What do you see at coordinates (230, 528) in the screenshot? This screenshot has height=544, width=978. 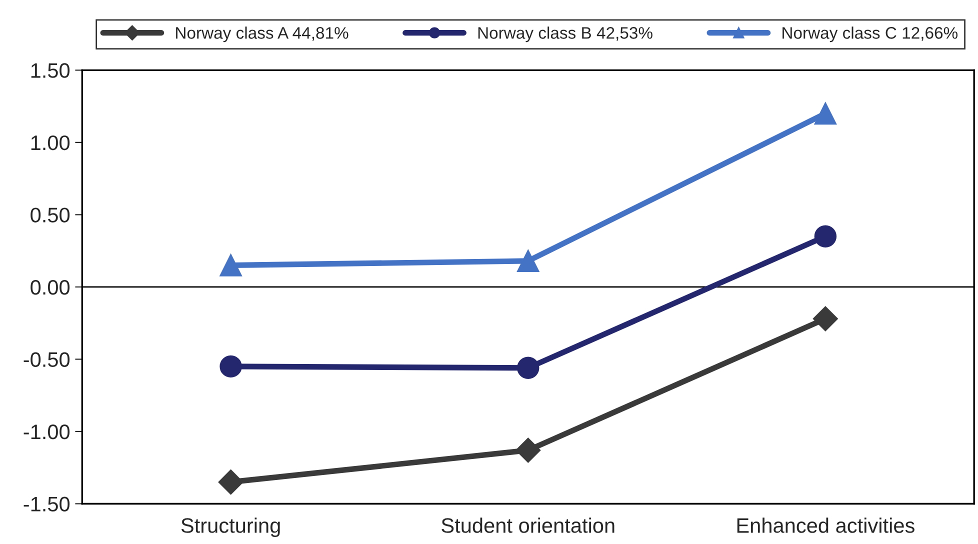 I see `x-tick-label: Structuring` at bounding box center [230, 528].